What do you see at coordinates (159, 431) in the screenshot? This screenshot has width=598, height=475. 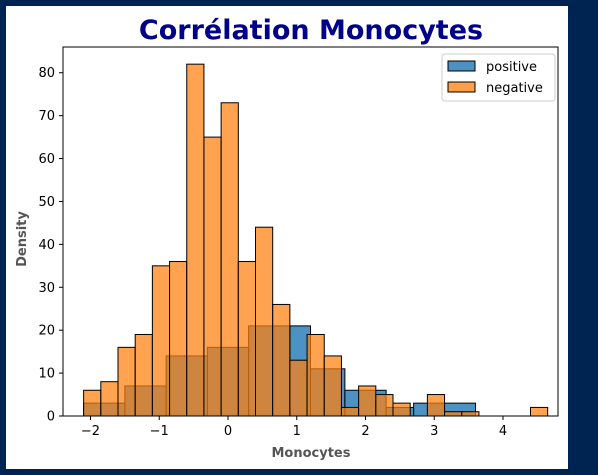 I see `x-tick-label: −1` at bounding box center [159, 431].